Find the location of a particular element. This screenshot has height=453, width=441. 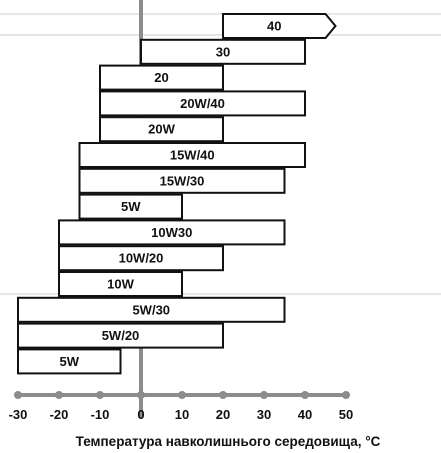

x-tick-label: 50 is located at coordinates (346, 414).